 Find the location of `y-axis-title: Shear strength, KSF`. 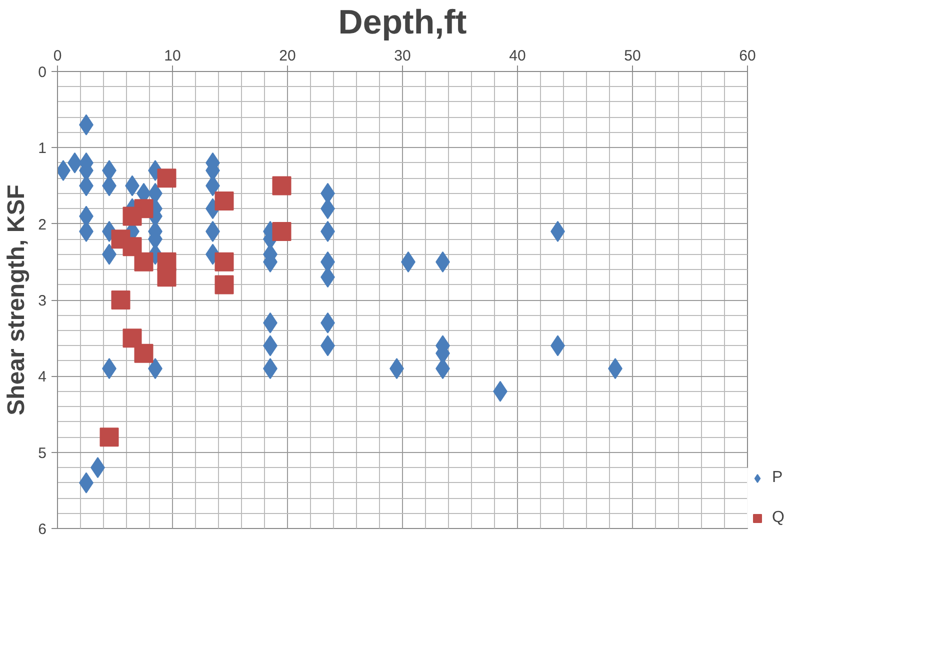

y-axis-title: Shear strength, KSF is located at coordinates (16, 300).